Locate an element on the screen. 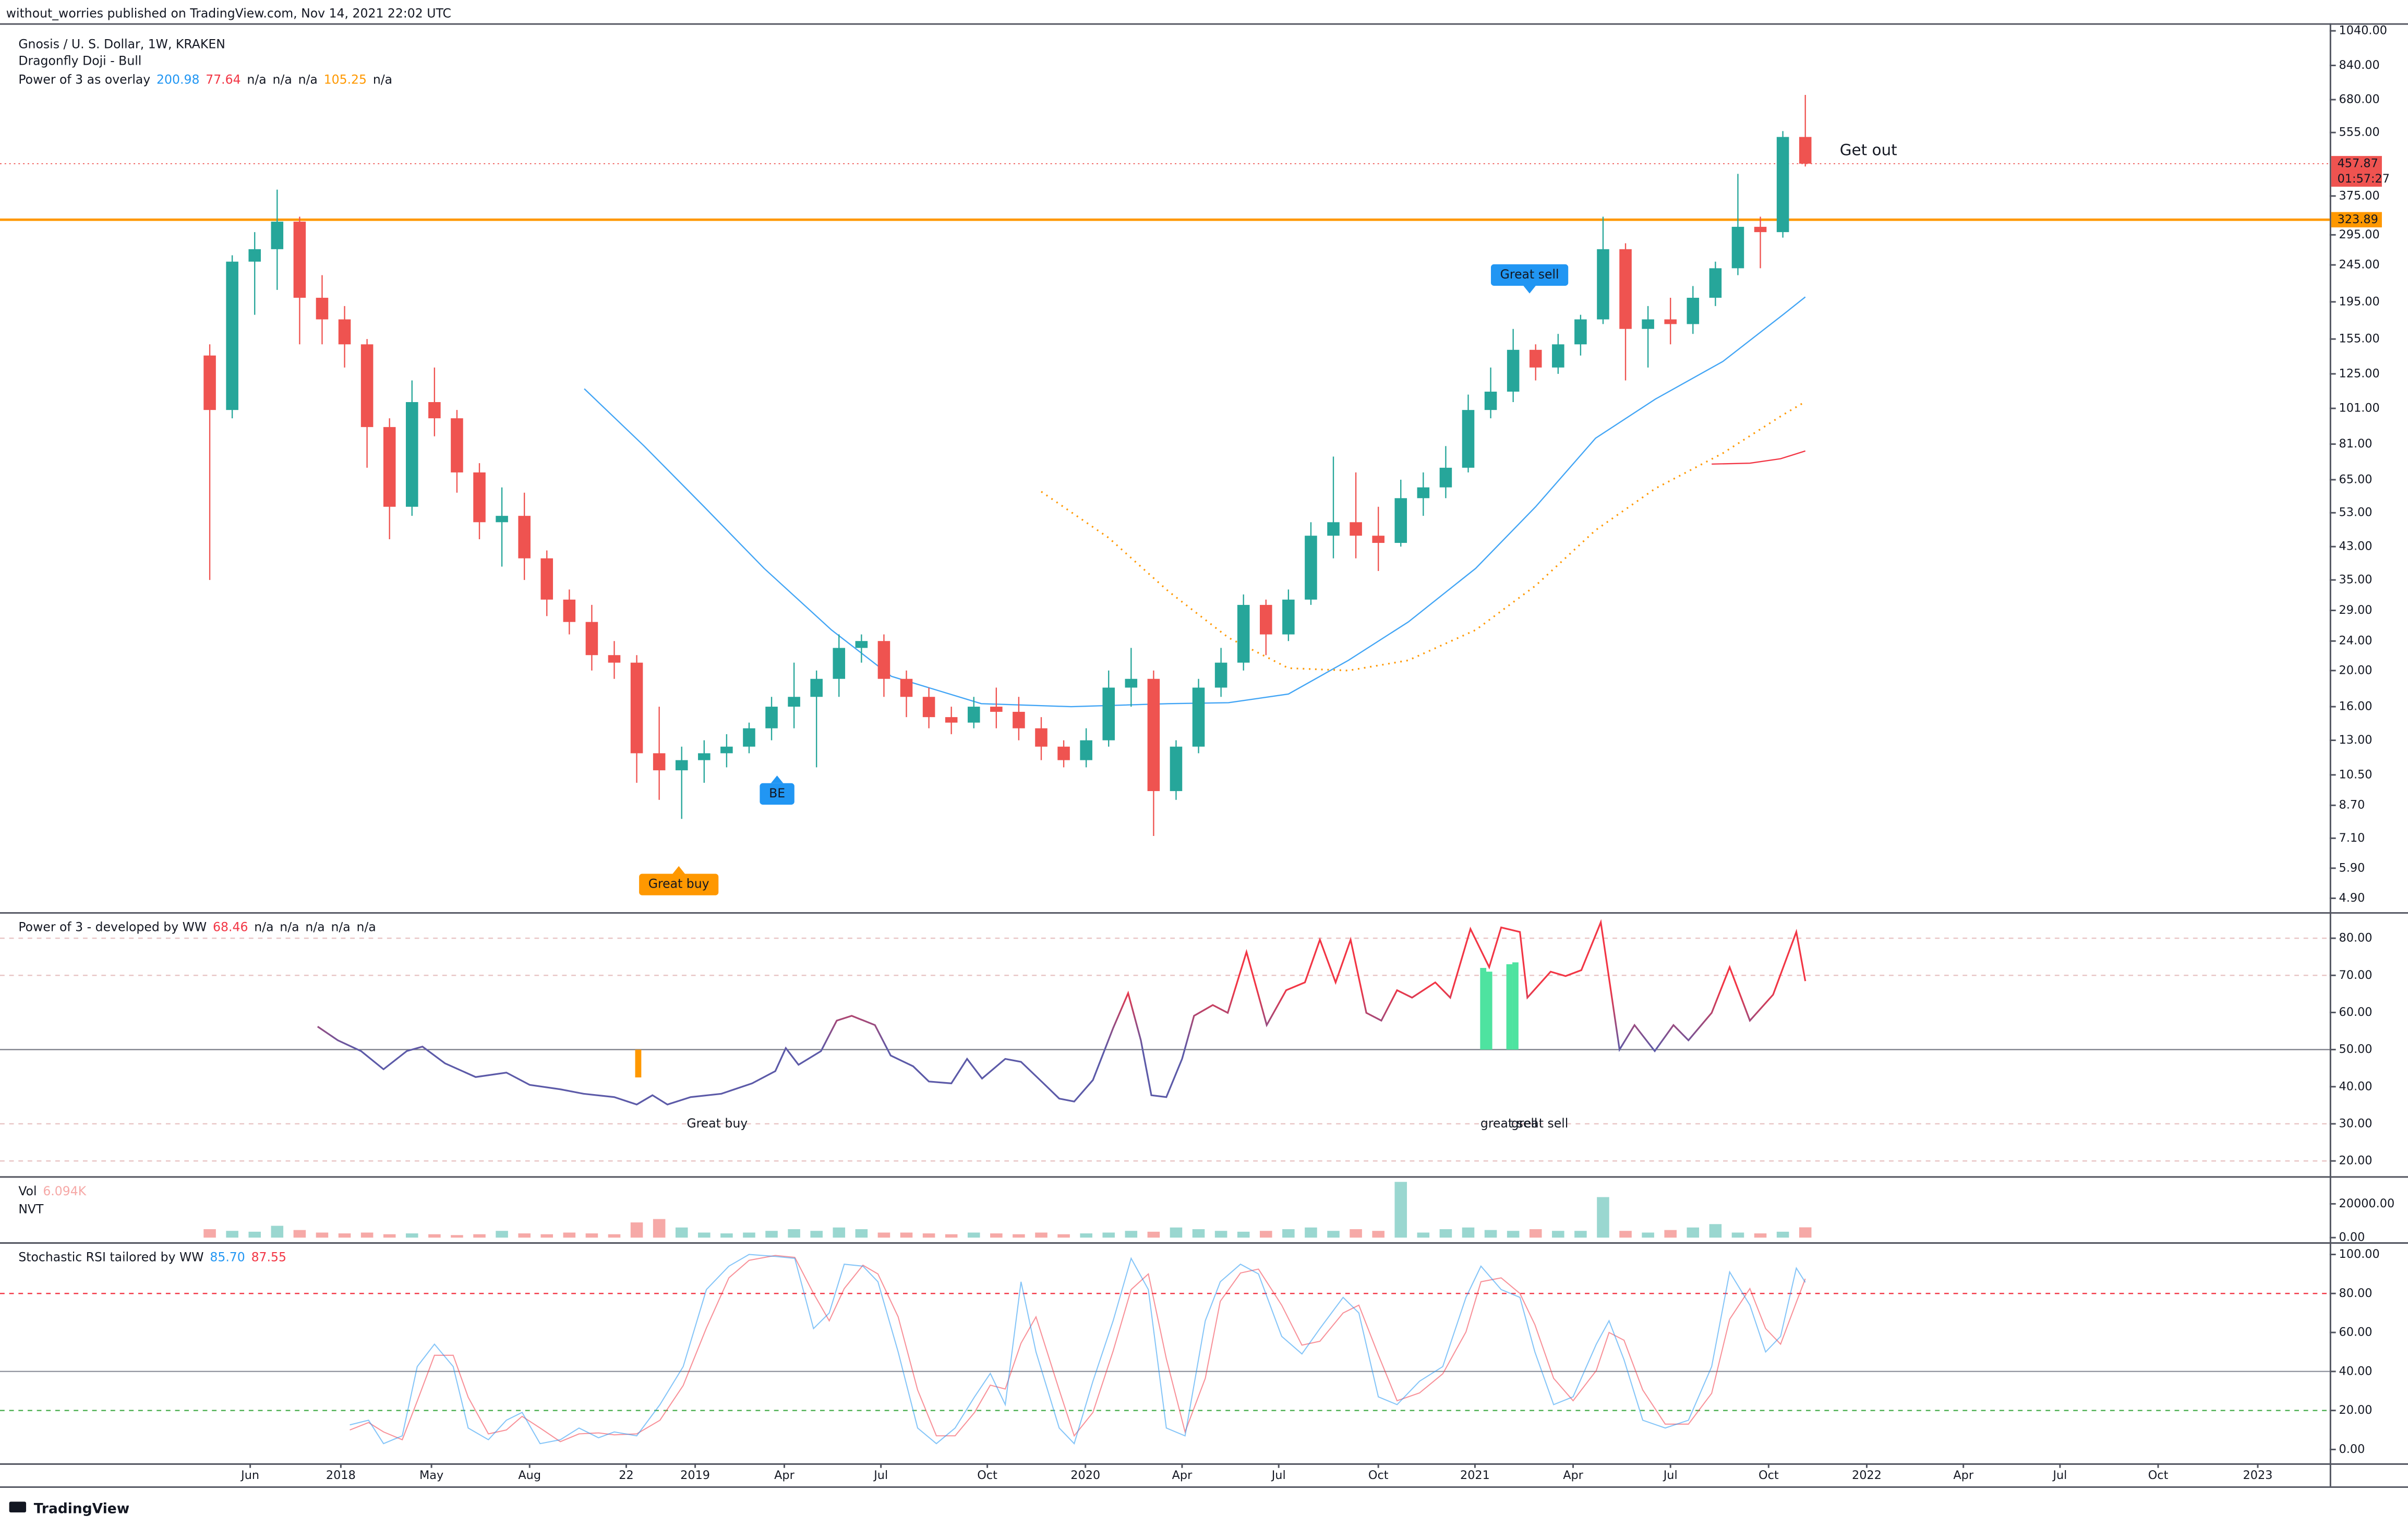  last-price-label: 457.87 is located at coordinates (2358, 163).